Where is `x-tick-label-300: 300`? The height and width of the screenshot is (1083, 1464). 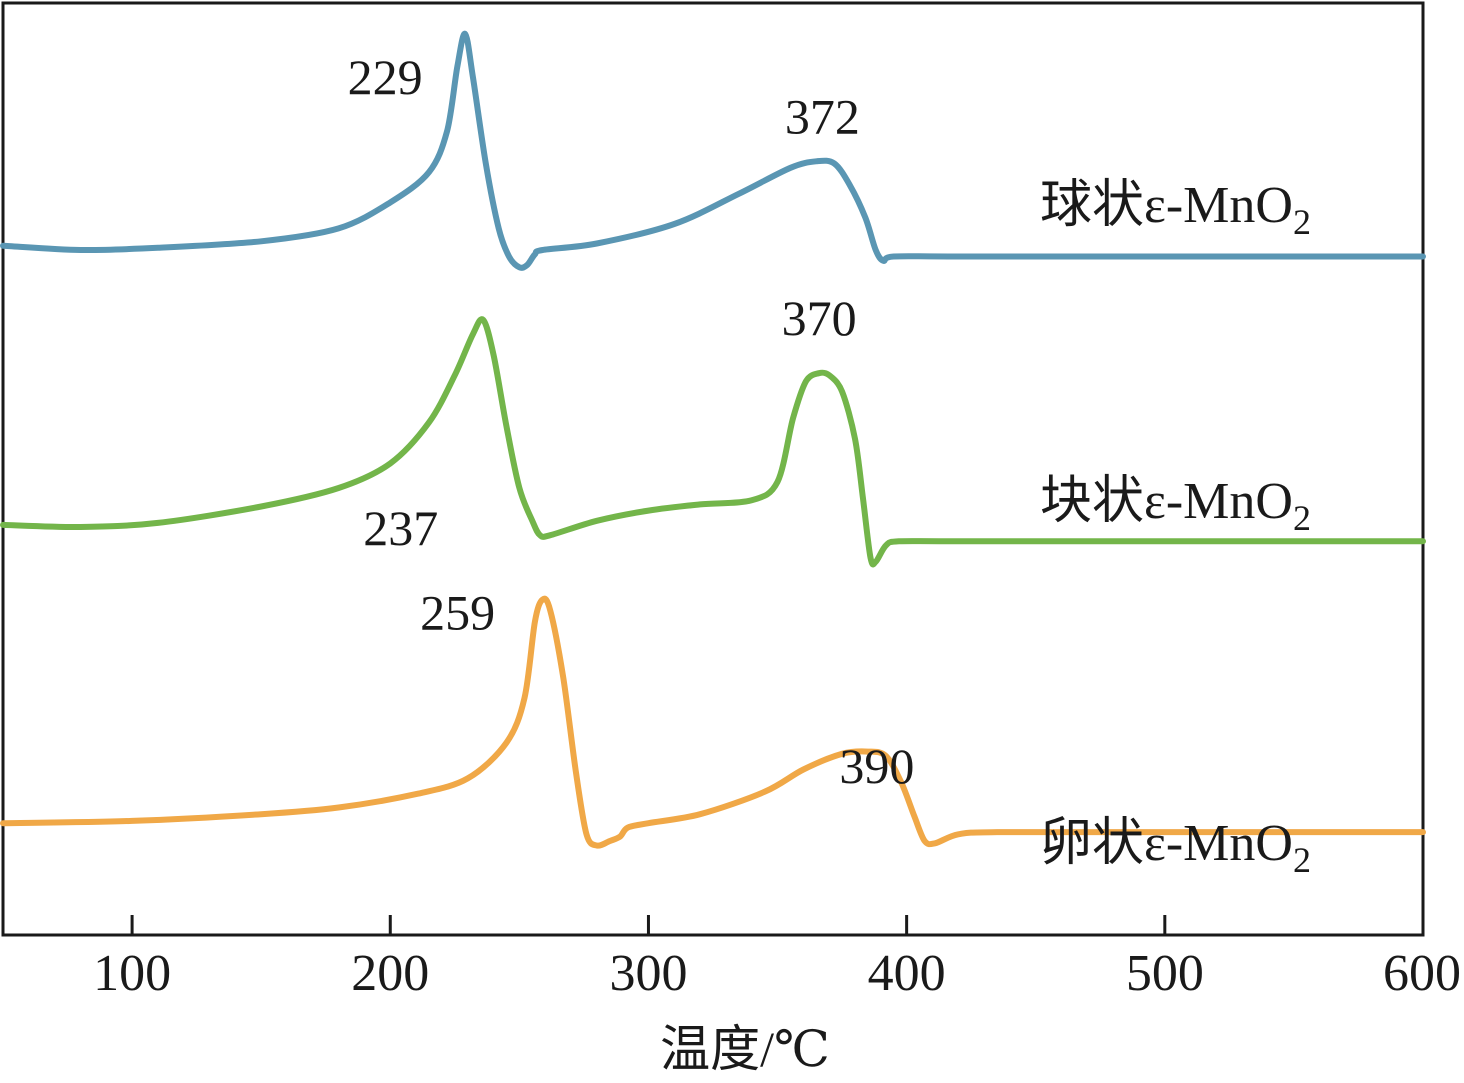 x-tick-label-300: 300 is located at coordinates (648, 973).